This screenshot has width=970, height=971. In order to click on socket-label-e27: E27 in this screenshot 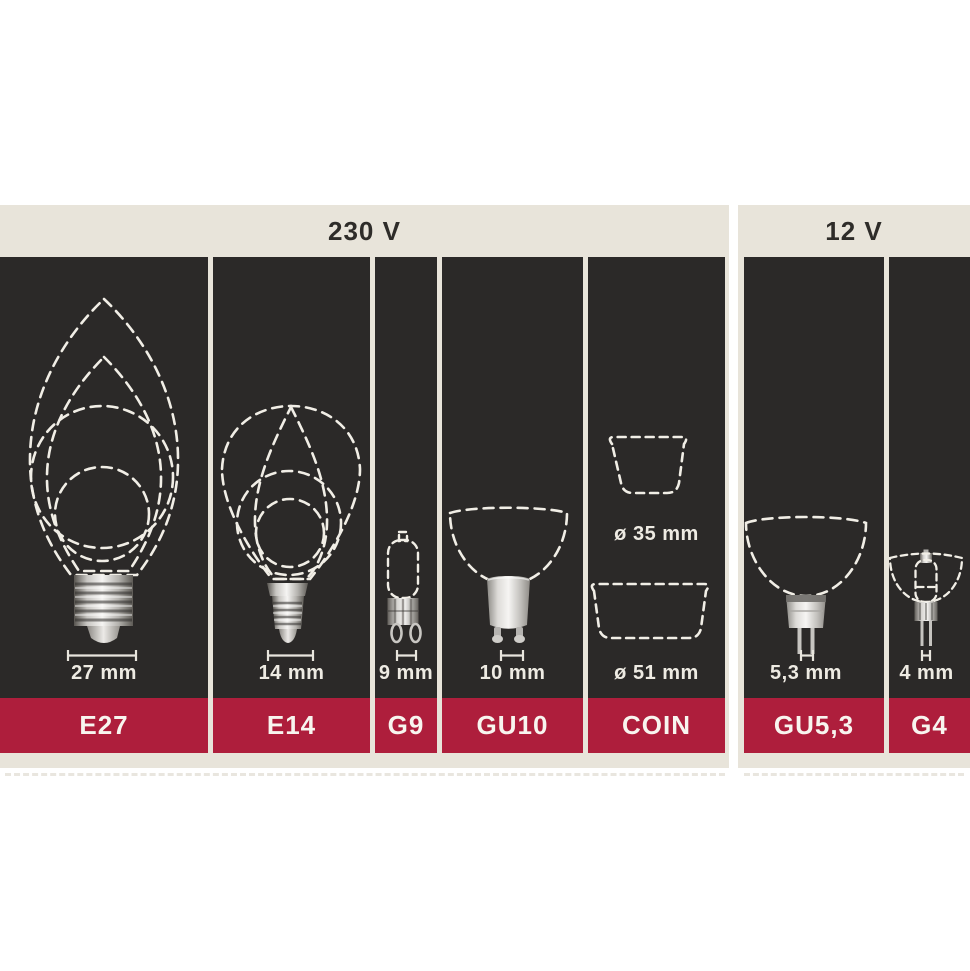, I will do `click(104, 725)`.